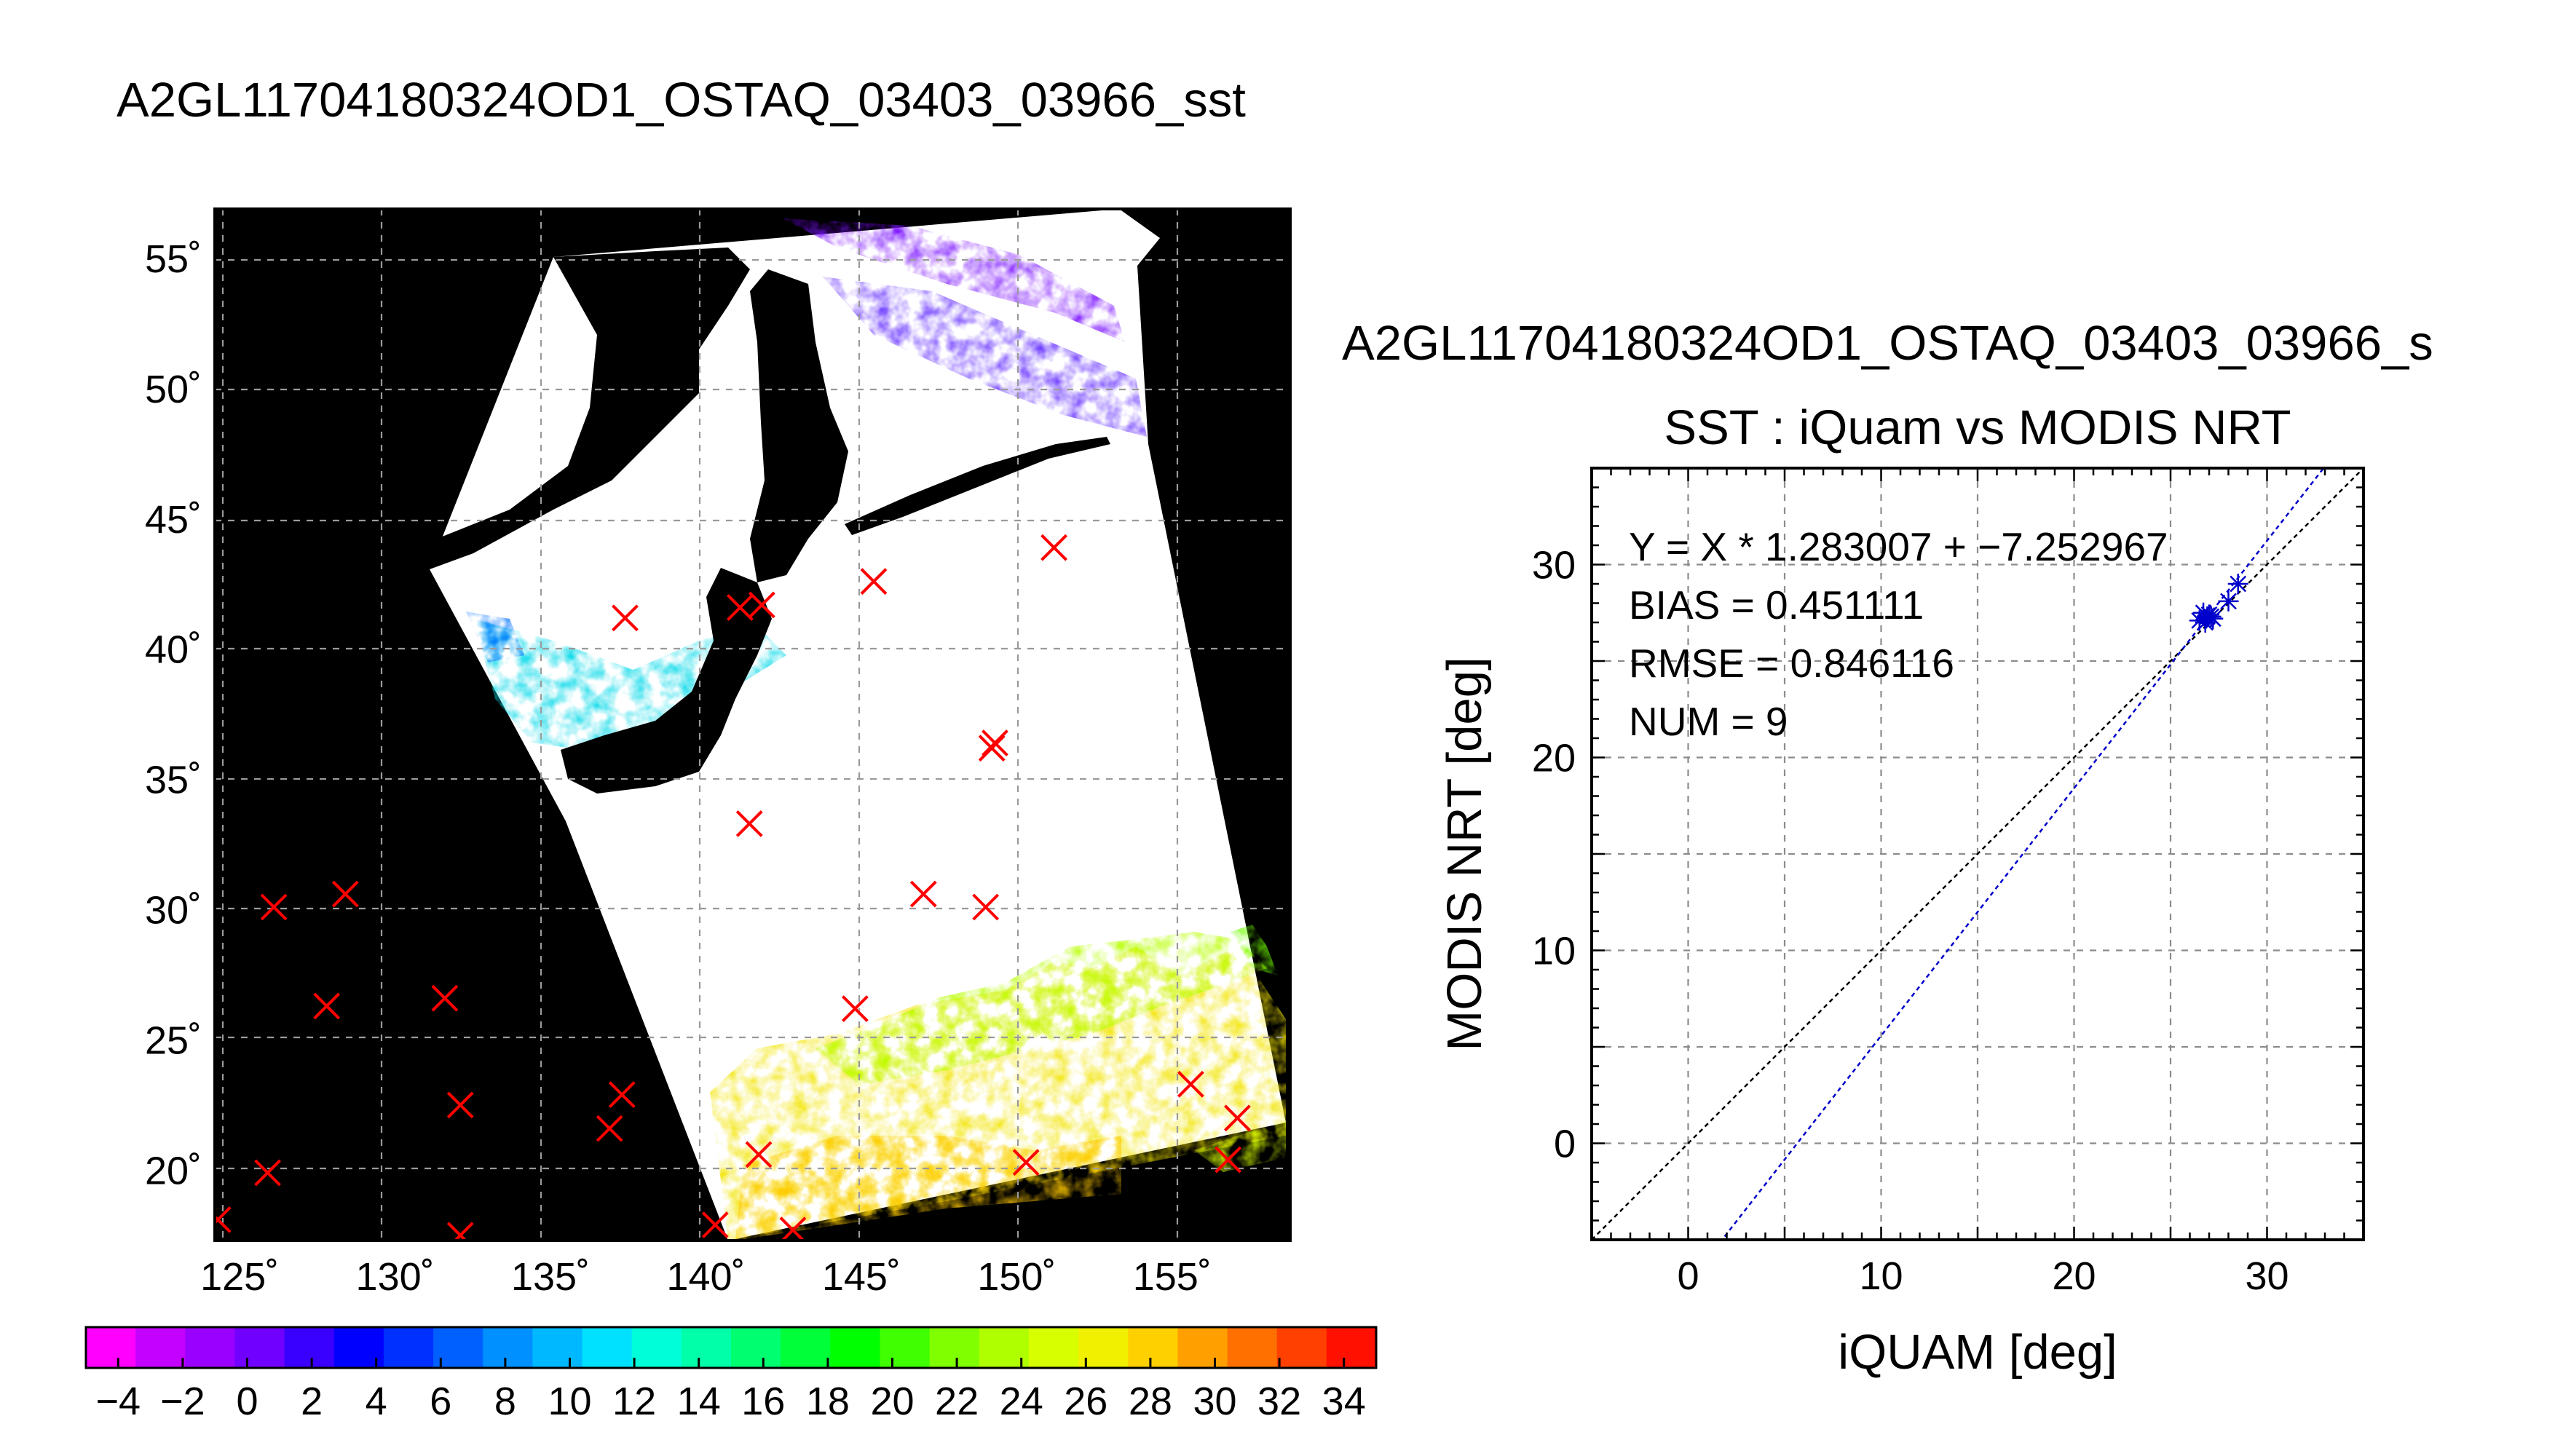 Image resolution: width=2555 pixels, height=1456 pixels. Describe the element at coordinates (977, 486) in the screenshot. I see `land-kurils-arc` at that location.